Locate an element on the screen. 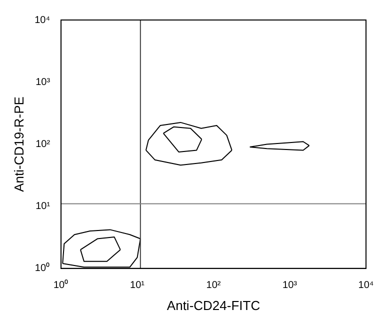  y-axis-title: Anti-CD19-R-PE is located at coordinates (18, 144).